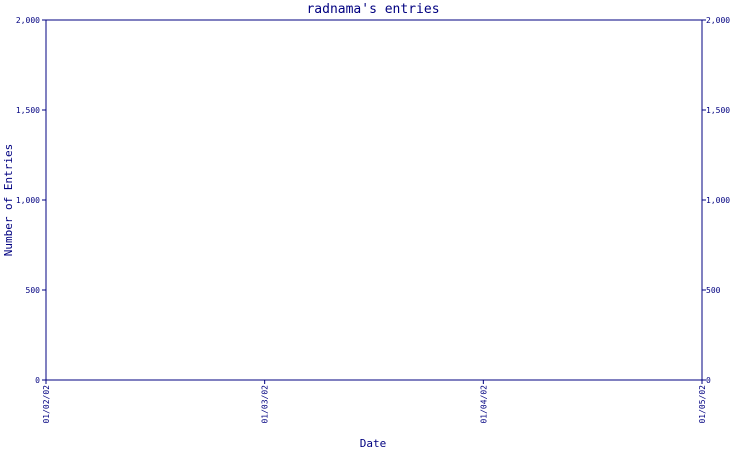 The image size is (750, 450). Describe the element at coordinates (28, 20) in the screenshot. I see `y-tick-label-left: 2,000` at that location.